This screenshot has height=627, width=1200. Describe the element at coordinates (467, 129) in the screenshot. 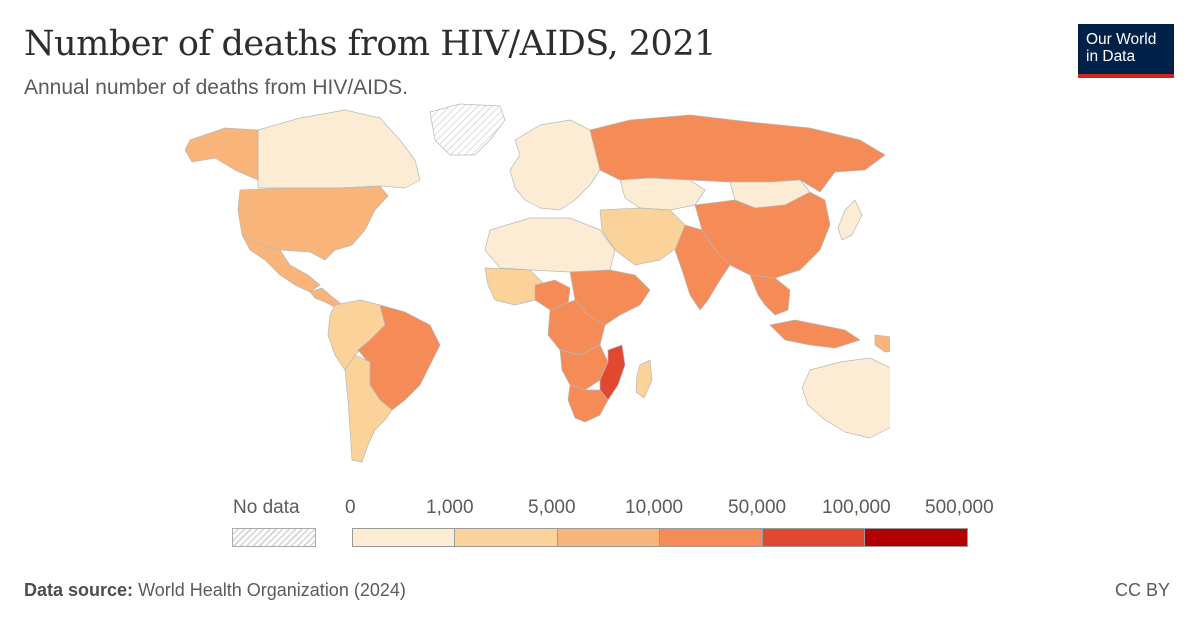

I see `region-greenland` at that location.